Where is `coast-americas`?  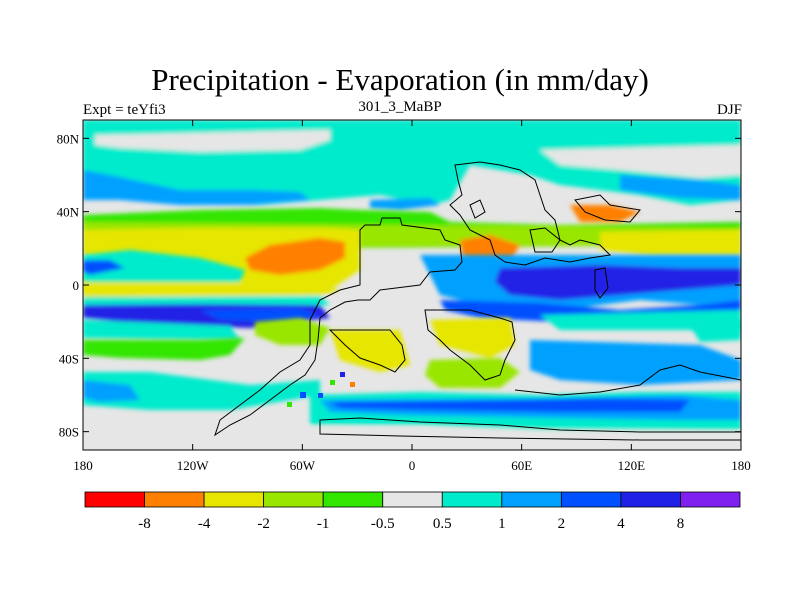
coast-americas is located at coordinates (338, 327).